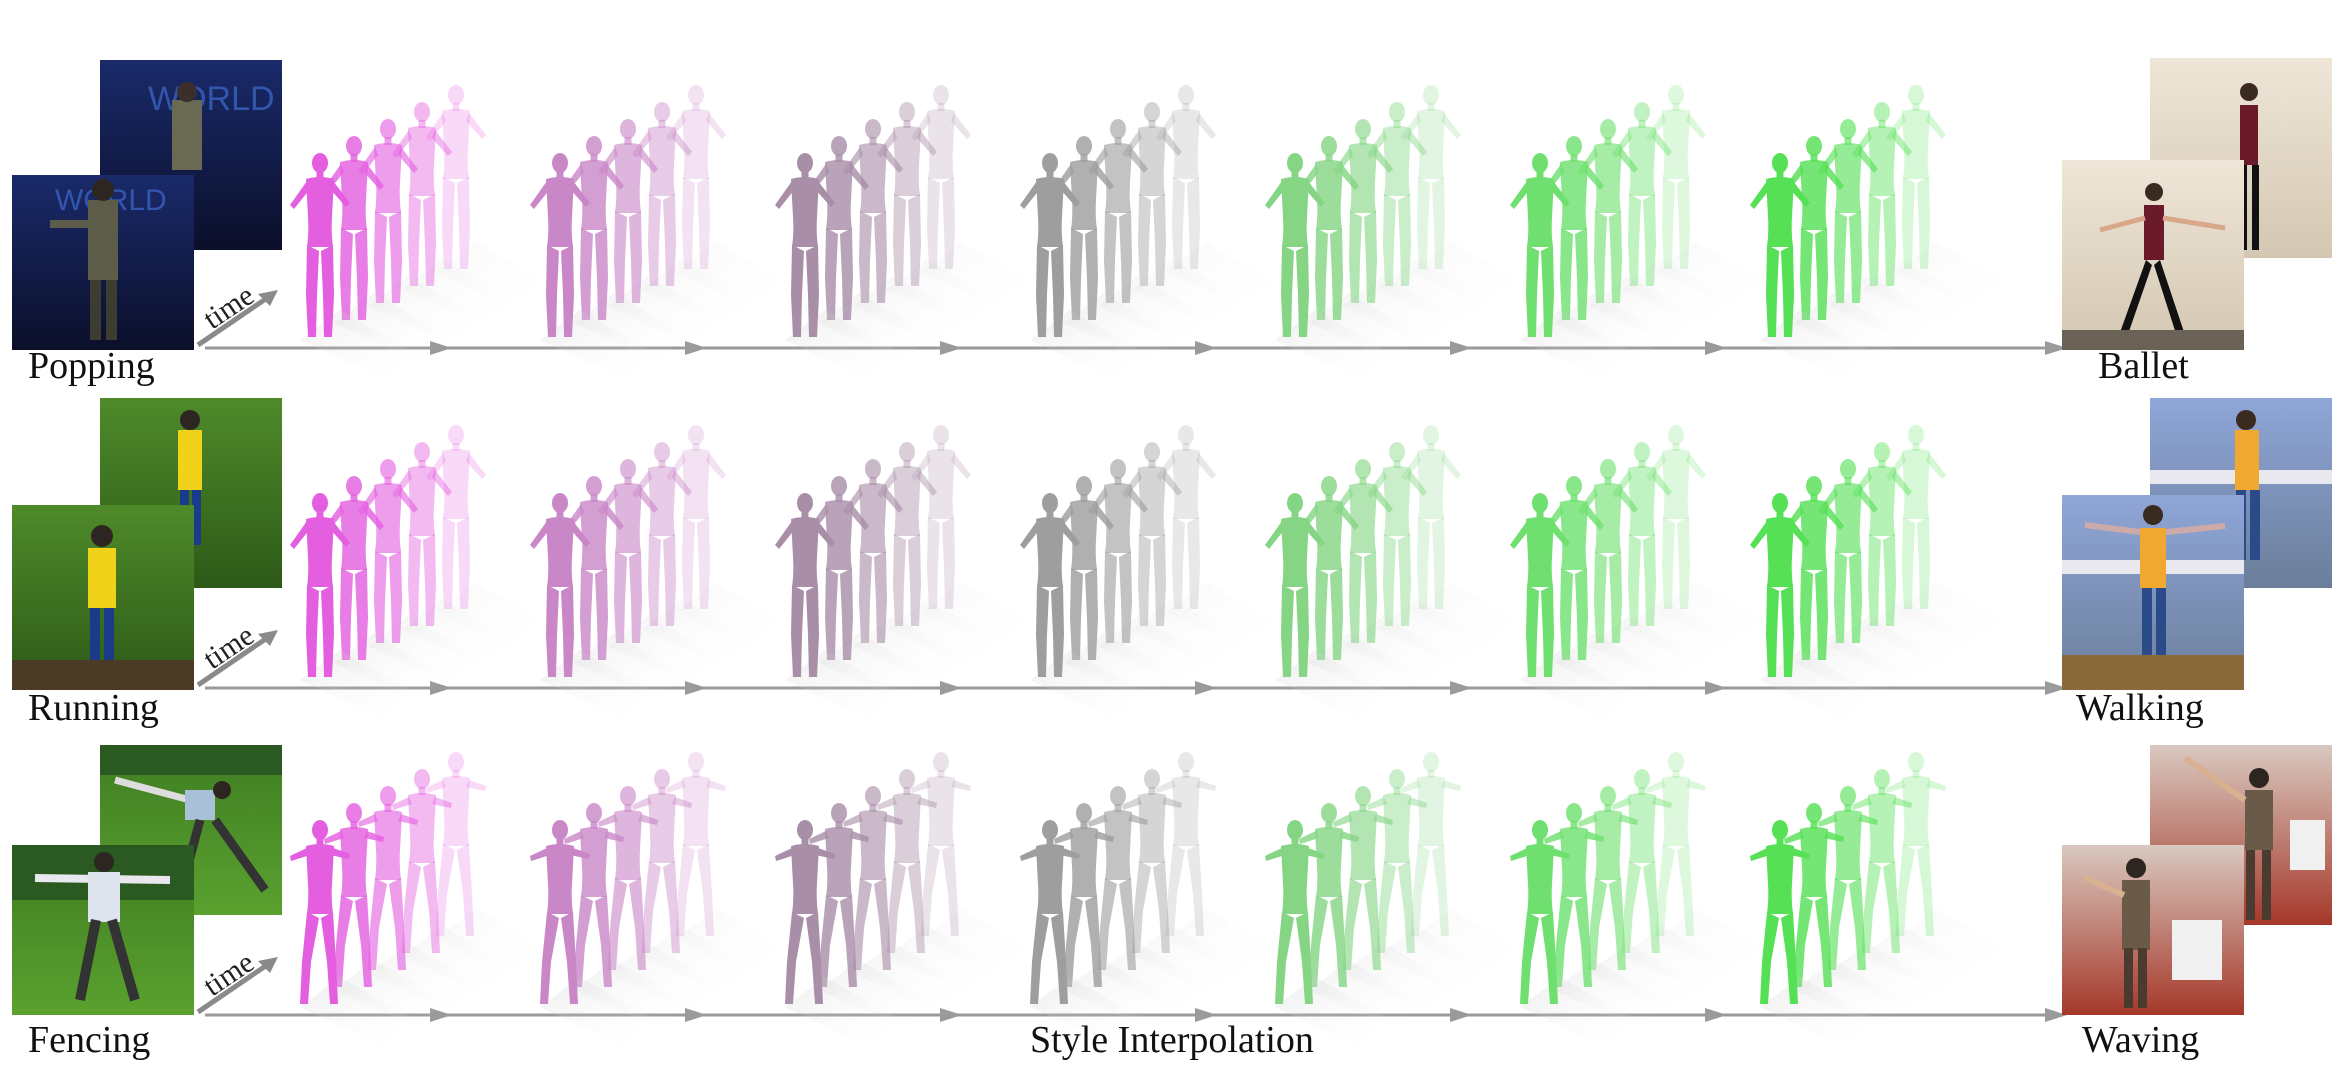 The image size is (2342, 1072). What do you see at coordinates (147, 205) in the screenshot?
I see `source-photo-popping: WORLD WORLD` at bounding box center [147, 205].